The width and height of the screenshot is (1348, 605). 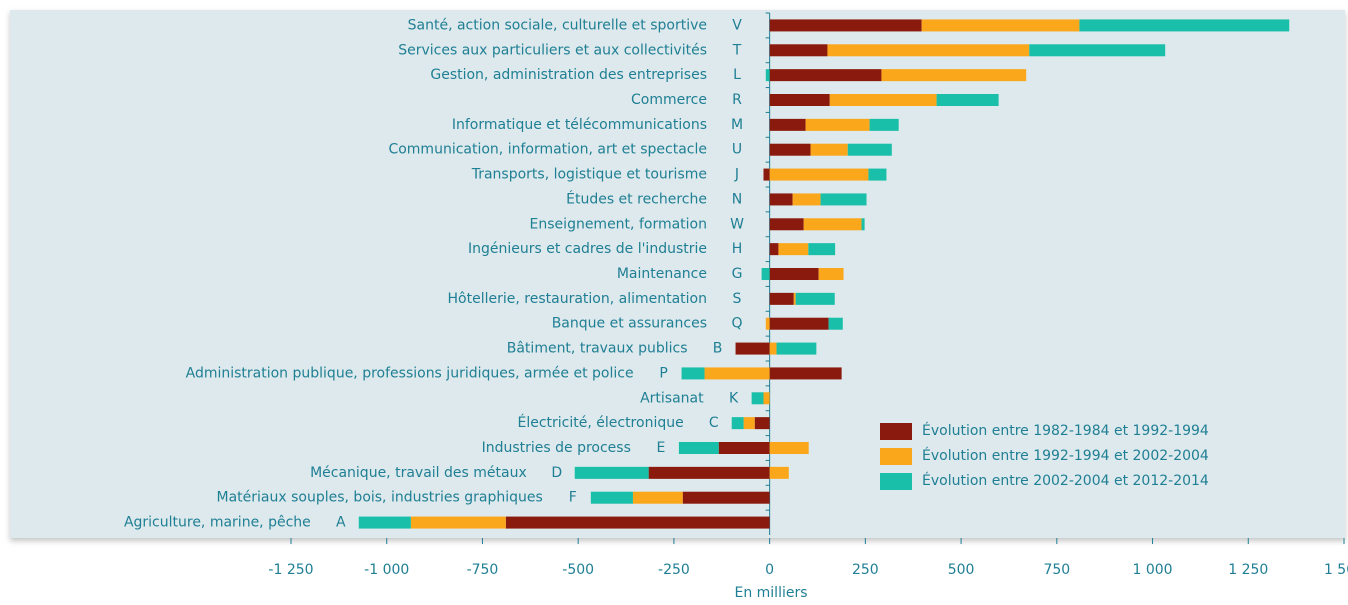 What do you see at coordinates (737, 299) in the screenshot?
I see `category-code: S` at bounding box center [737, 299].